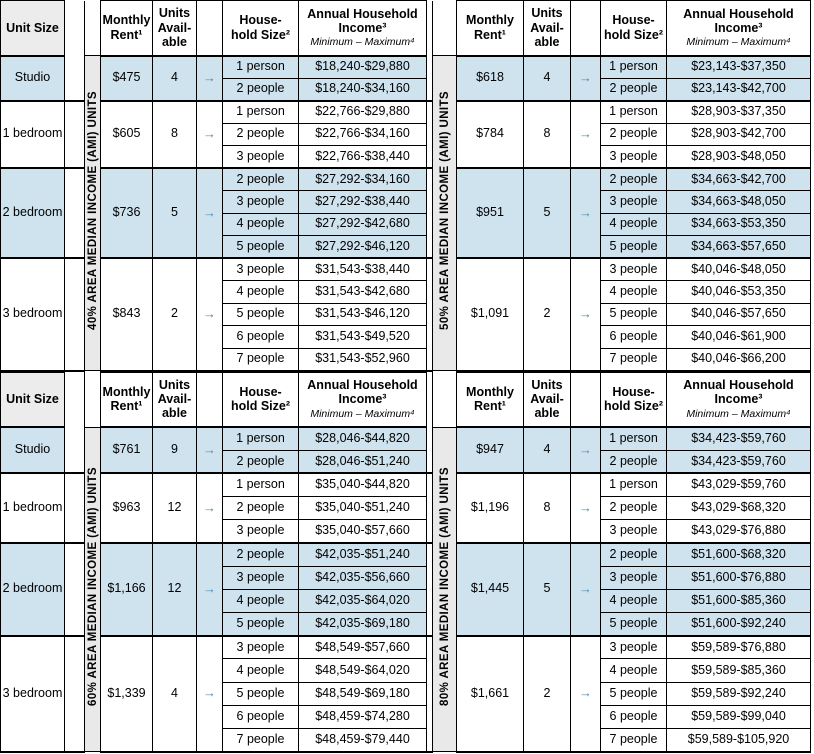 This screenshot has width=814, height=754. Describe the element at coordinates (32, 450) in the screenshot. I see `unit-size-cell: Studio` at that location.